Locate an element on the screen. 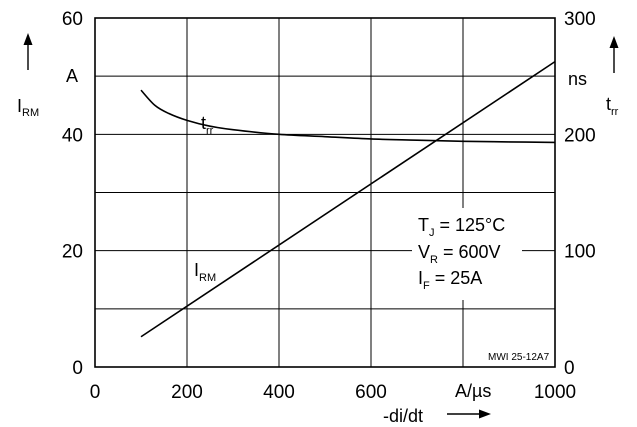 The height and width of the screenshot is (427, 637). y-left-label-sub: RM is located at coordinates (30, 113).